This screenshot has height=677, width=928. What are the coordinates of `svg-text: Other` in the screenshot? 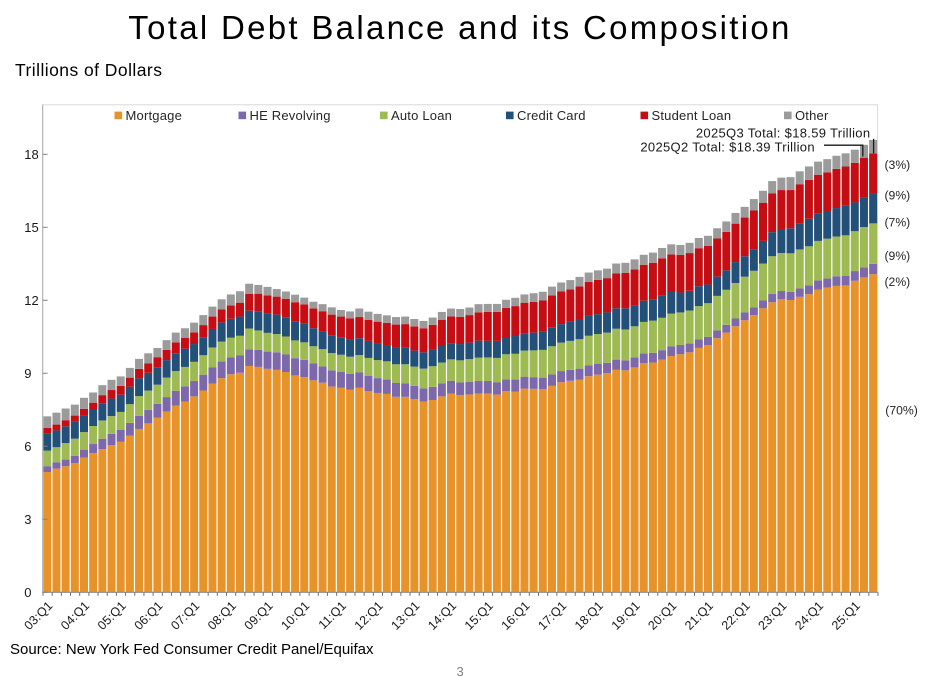 It's located at (812, 115).